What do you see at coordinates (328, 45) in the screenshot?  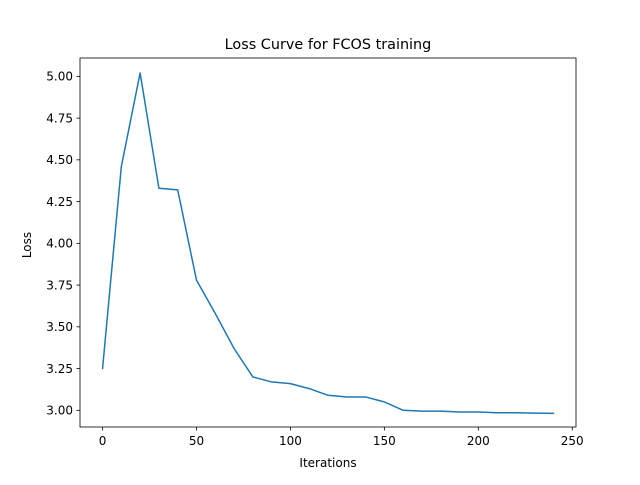 I see `chart-title: Loss Curve for FCOS training` at bounding box center [328, 45].